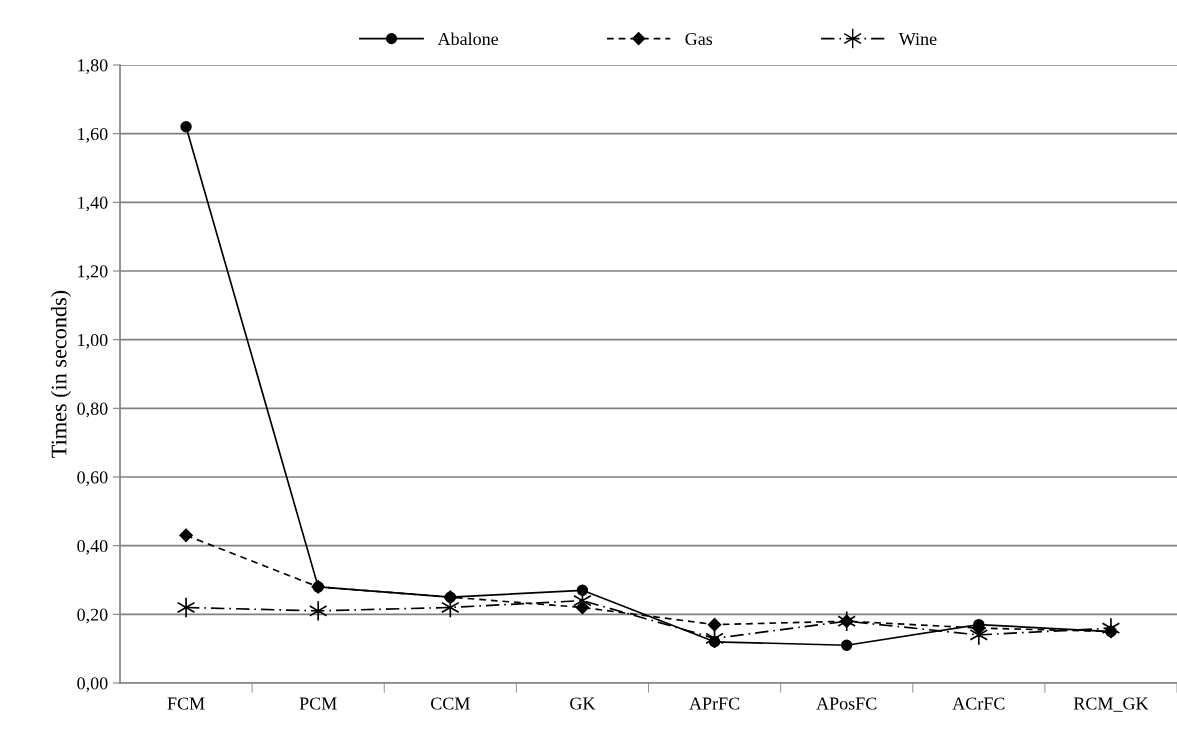 This screenshot has width=1177, height=729. Describe the element at coordinates (699, 39) in the screenshot. I see `legend-label: Gas` at that location.